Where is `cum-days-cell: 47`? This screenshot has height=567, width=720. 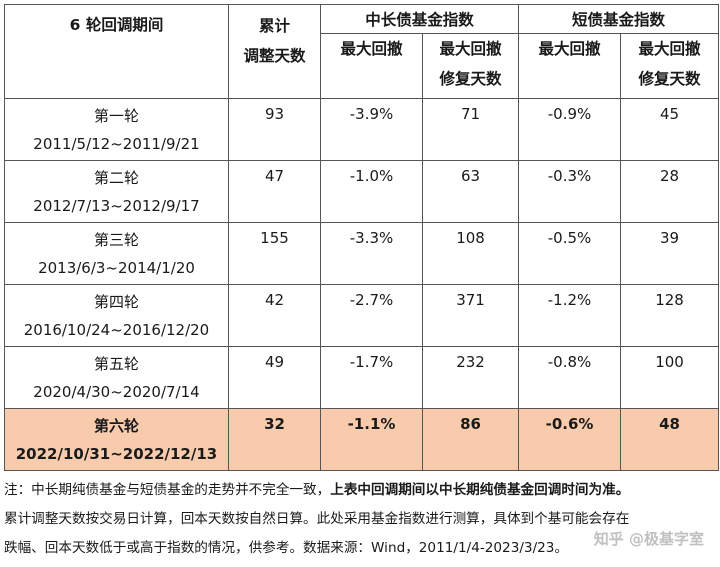
cum-days-cell: 47 is located at coordinates (274, 191).